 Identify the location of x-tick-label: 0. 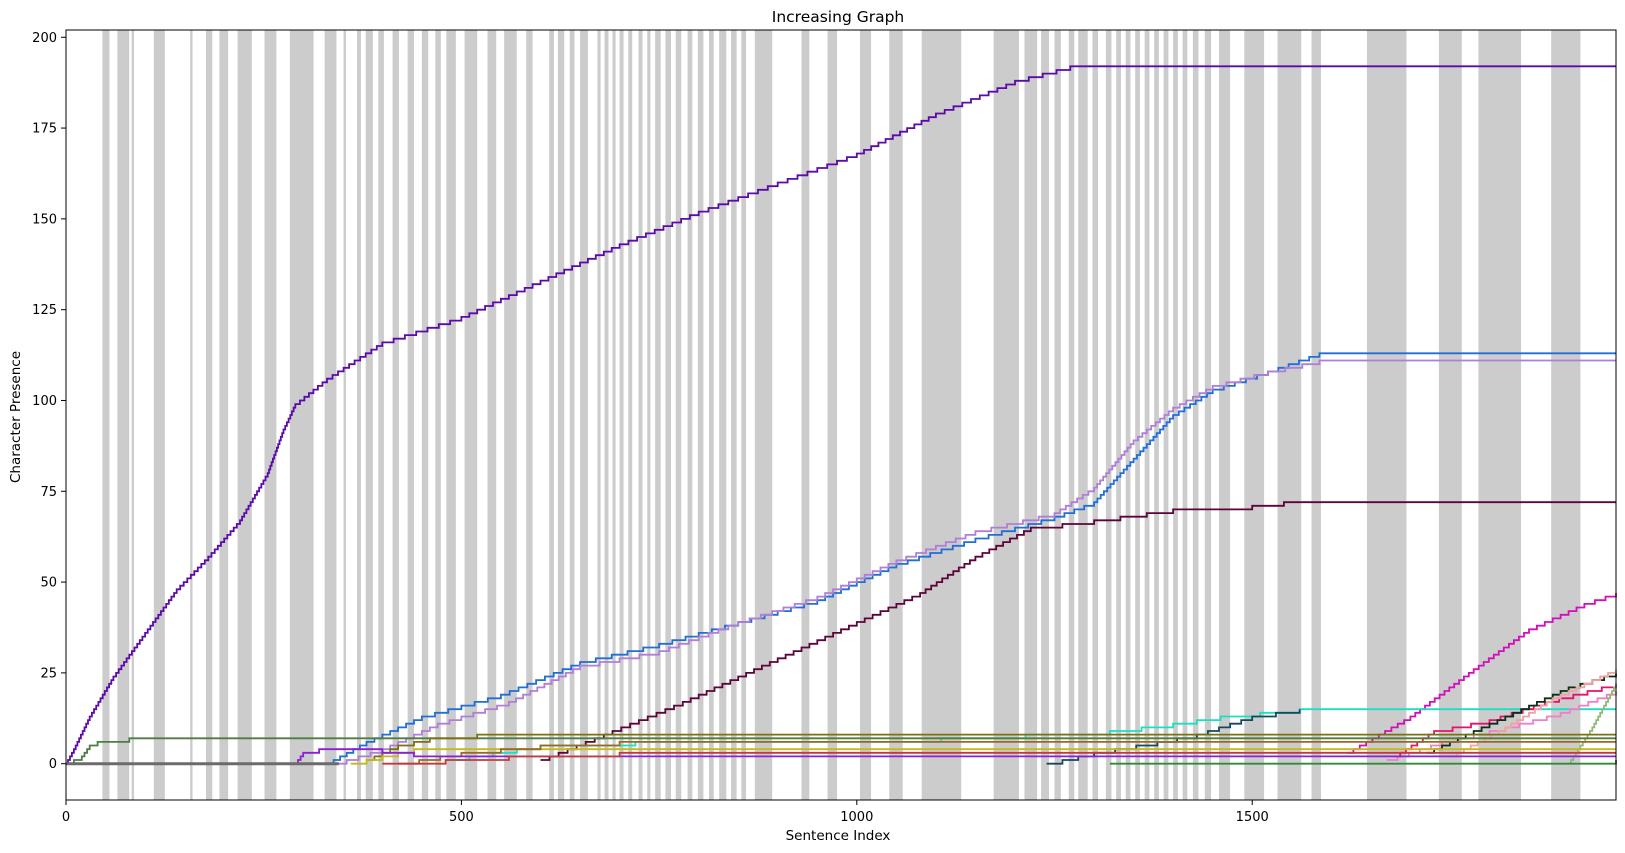
(66, 817).